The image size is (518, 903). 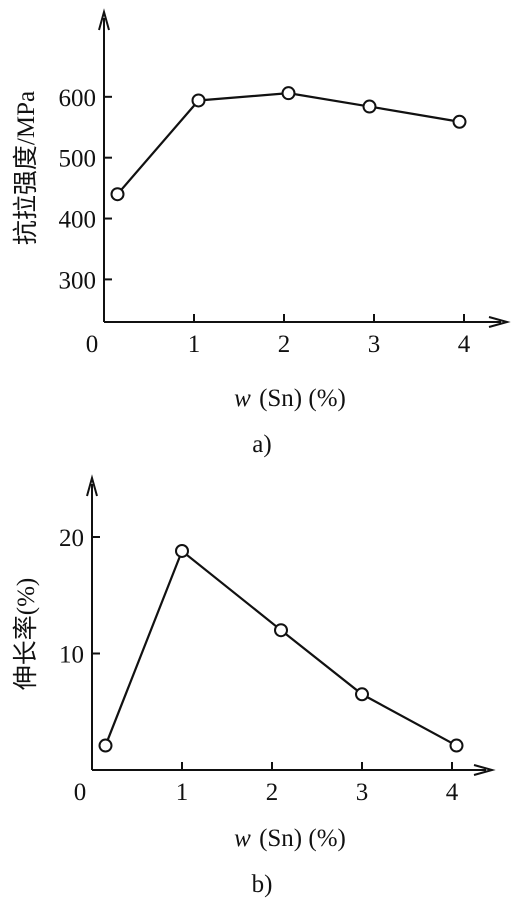 I want to click on chart-b-series-line, so click(x=281, y=648).